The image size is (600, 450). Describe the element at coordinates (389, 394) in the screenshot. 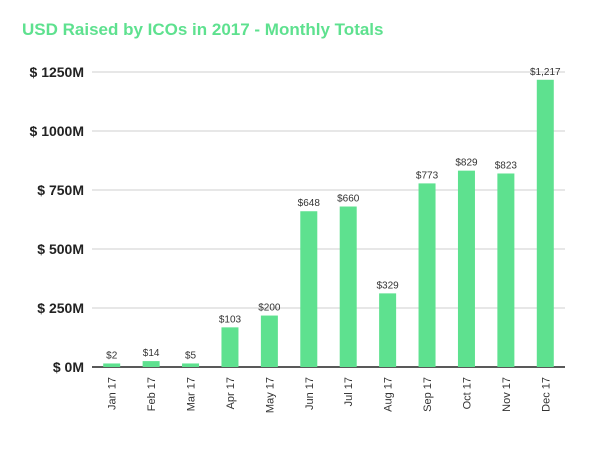

I see `x-tick-label: Aug 17` at that location.